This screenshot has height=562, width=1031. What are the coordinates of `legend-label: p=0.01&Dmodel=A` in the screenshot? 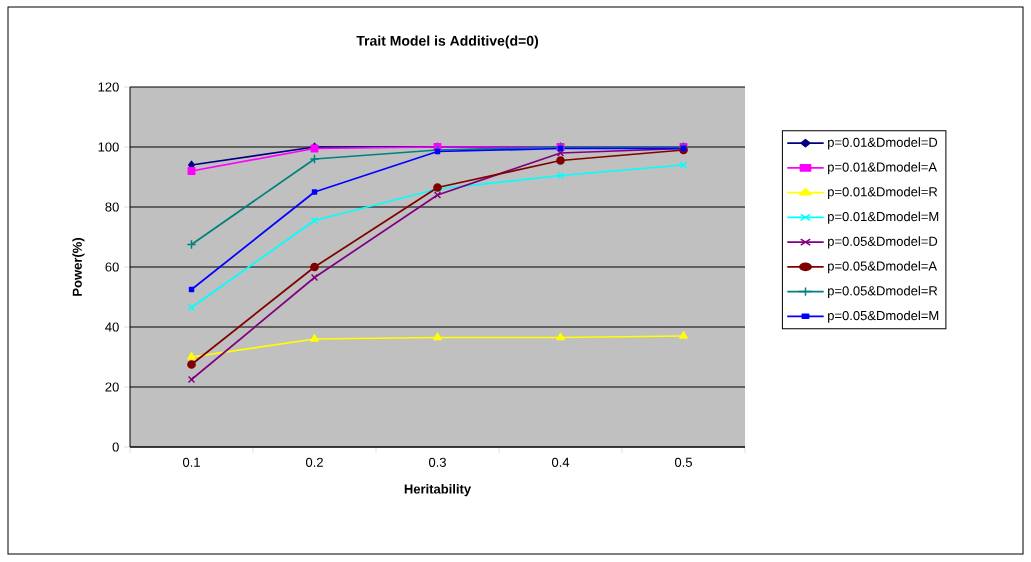 It's located at (883, 168).